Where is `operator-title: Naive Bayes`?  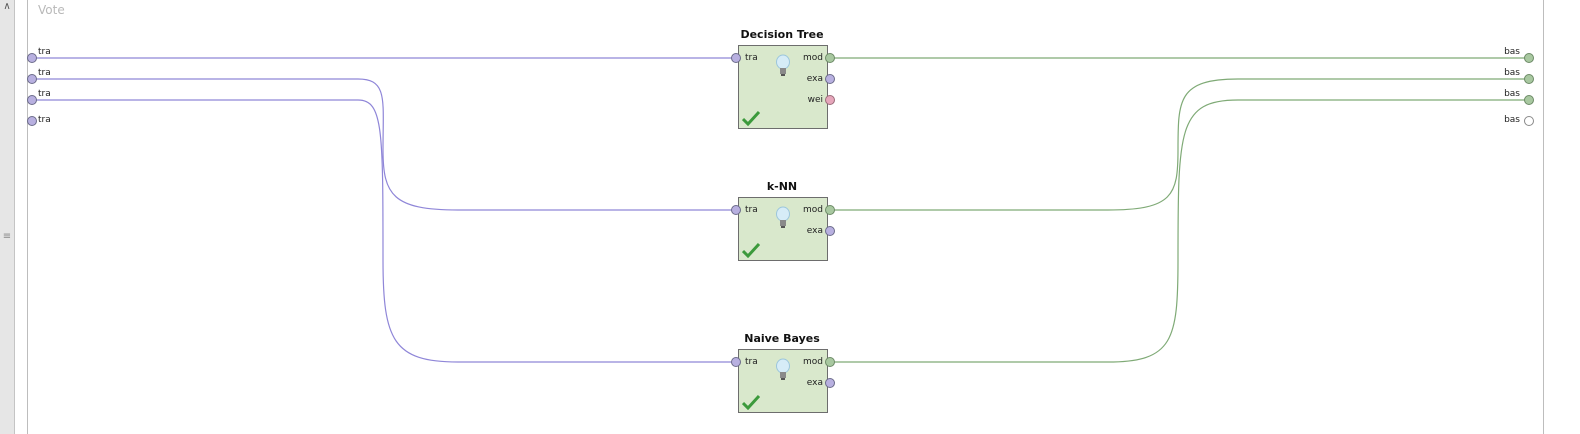 operator-title: Naive Bayes is located at coordinates (782, 338).